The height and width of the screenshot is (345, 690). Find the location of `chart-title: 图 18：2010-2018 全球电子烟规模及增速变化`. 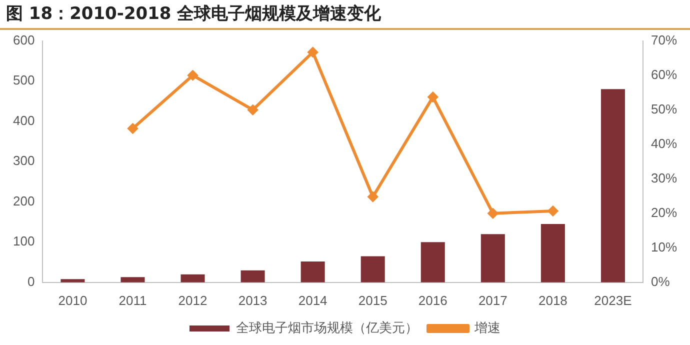

chart-title: 图 18：2010-2018 全球电子烟规模及增速变化 is located at coordinates (345, 15).